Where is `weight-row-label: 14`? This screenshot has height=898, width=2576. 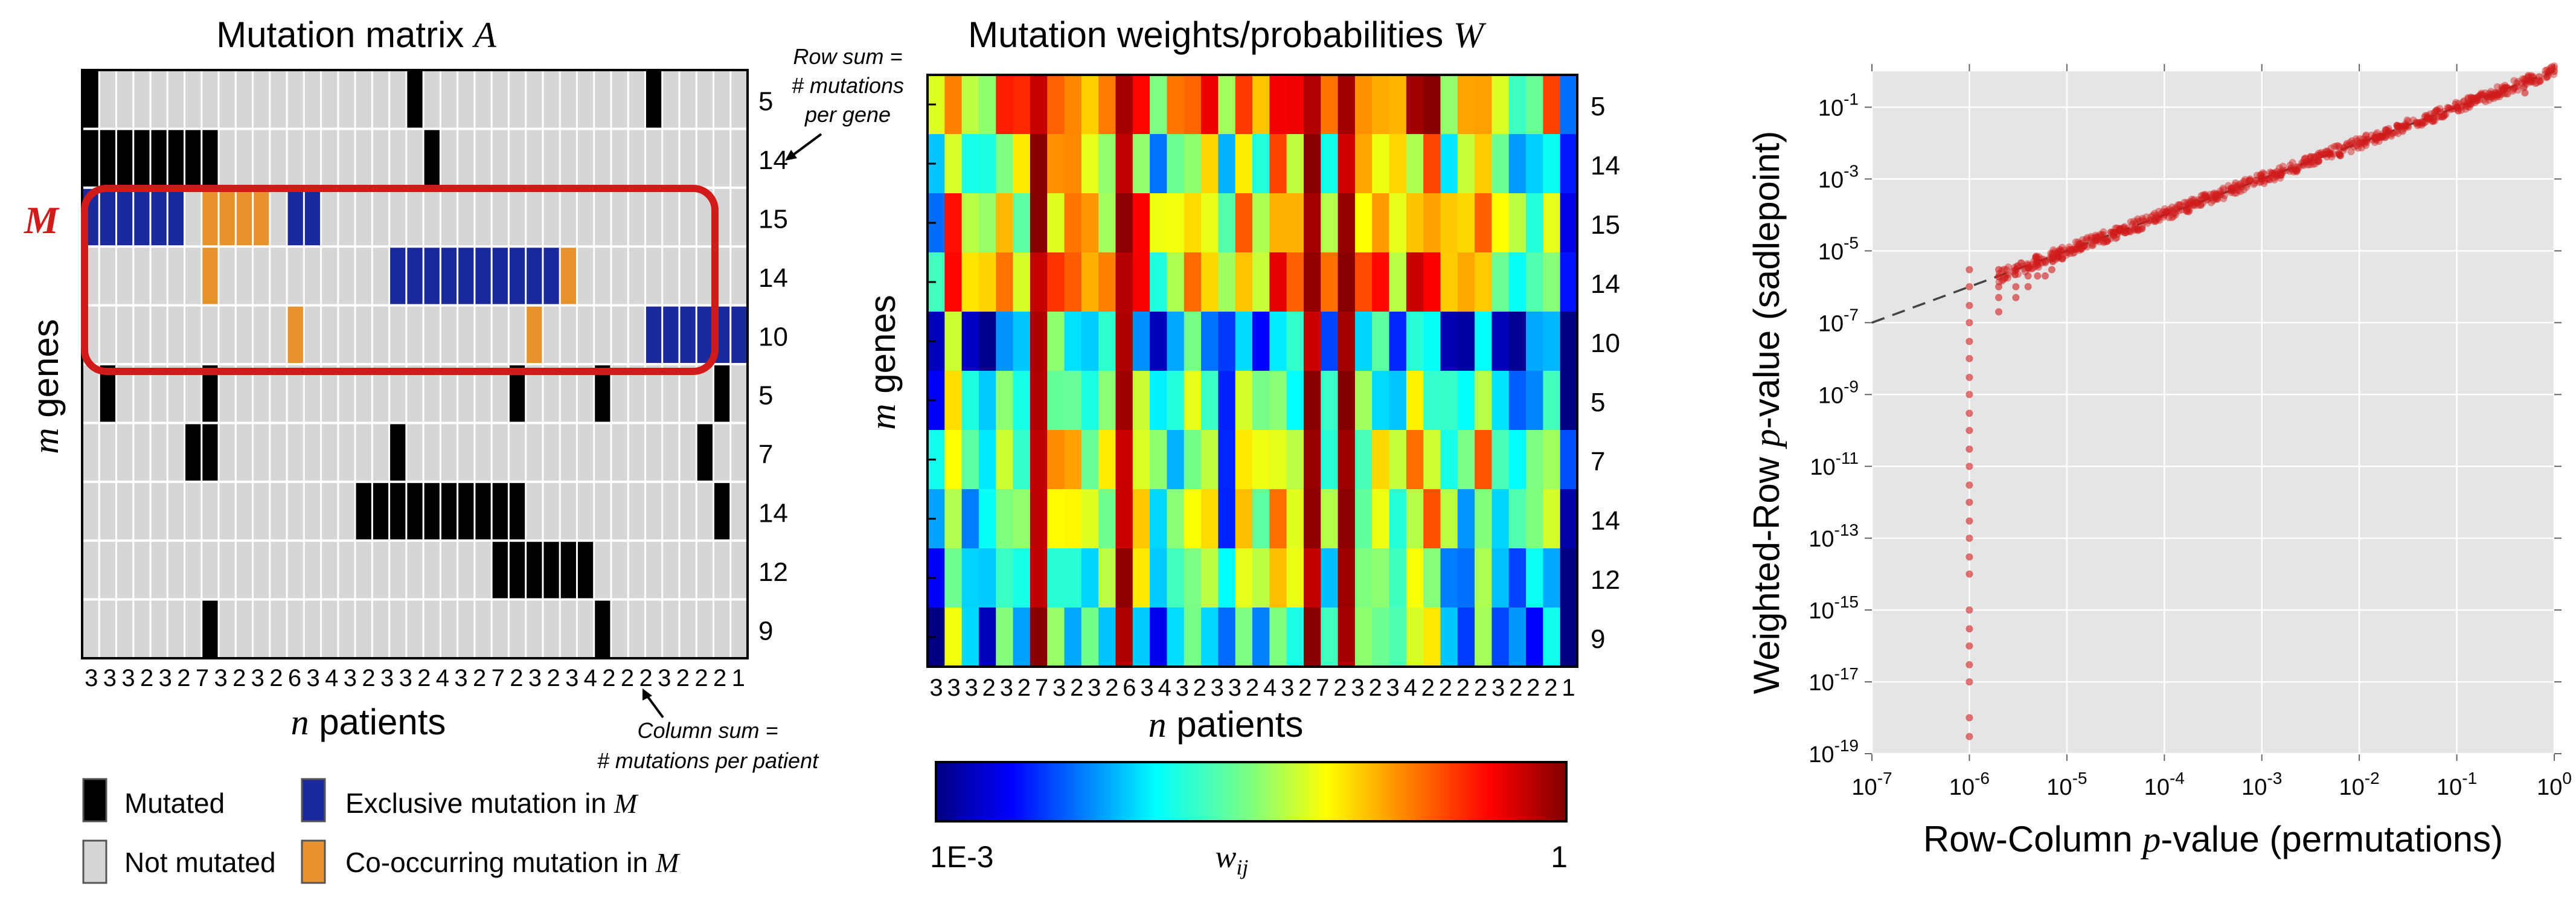
weight-row-label: 14 is located at coordinates (1605, 166).